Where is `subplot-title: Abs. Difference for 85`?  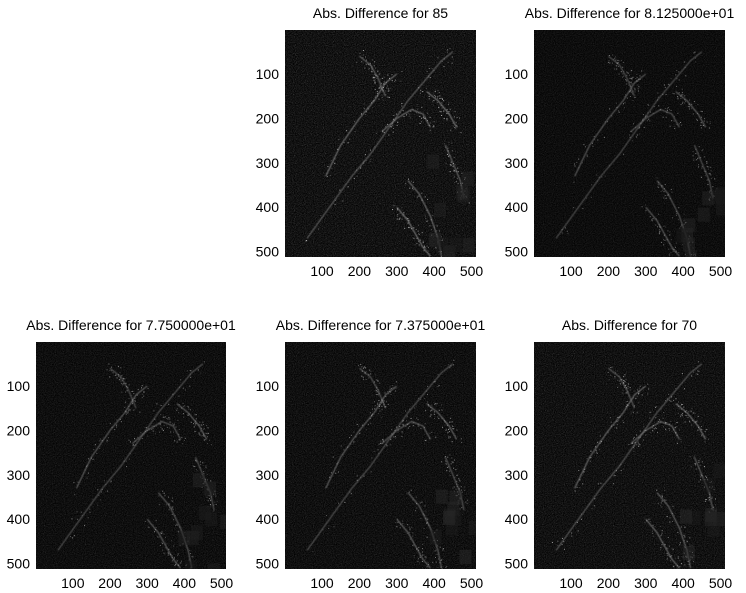 subplot-title: Abs. Difference for 85 is located at coordinates (380, 13).